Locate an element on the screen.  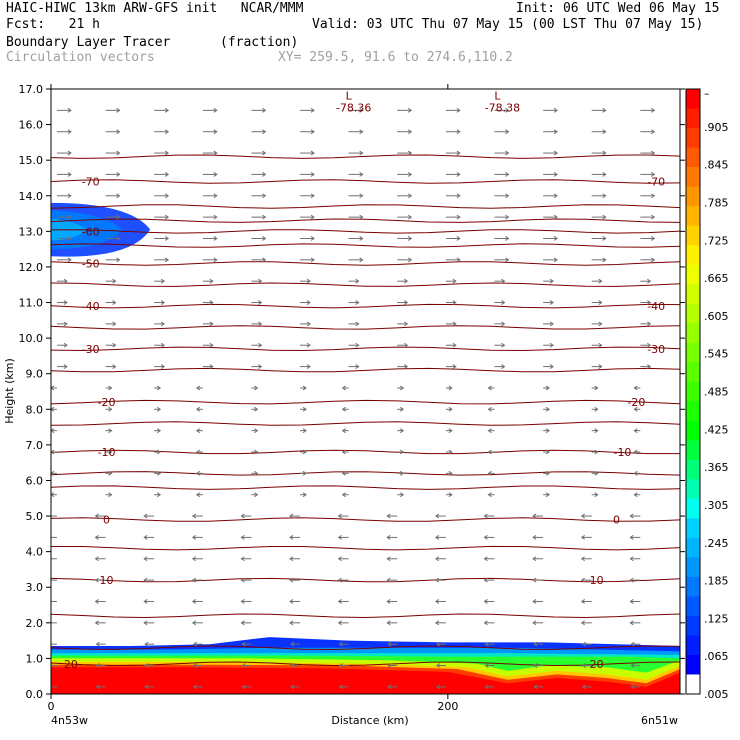
contour-label: -70 is located at coordinates (91, 182).